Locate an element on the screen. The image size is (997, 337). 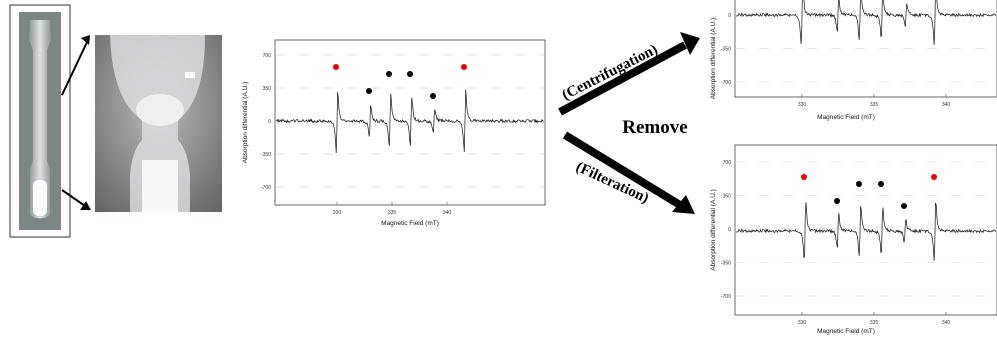
tube-photo is located at coordinates (40, 121).